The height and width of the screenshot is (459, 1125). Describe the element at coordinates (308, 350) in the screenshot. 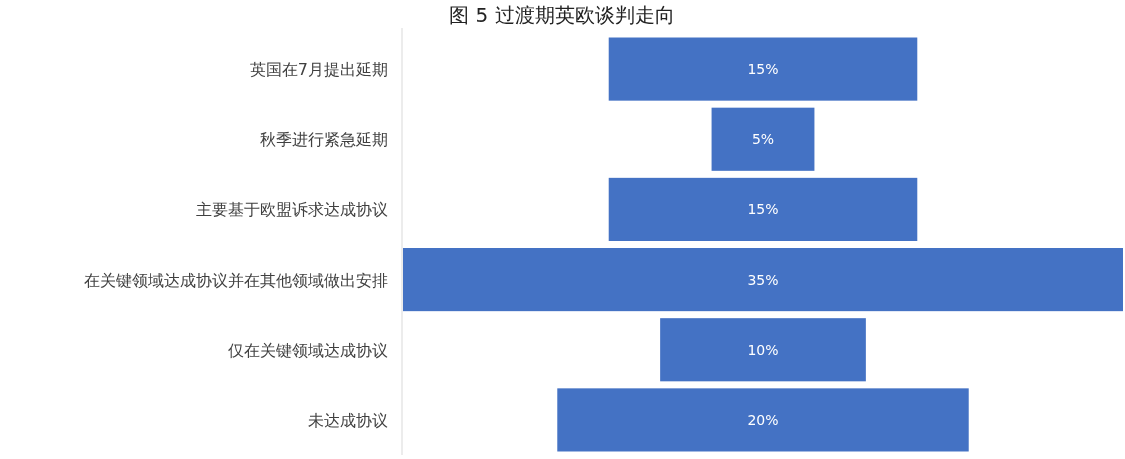

I see `category-label: 仅在关键领域达成协议` at that location.